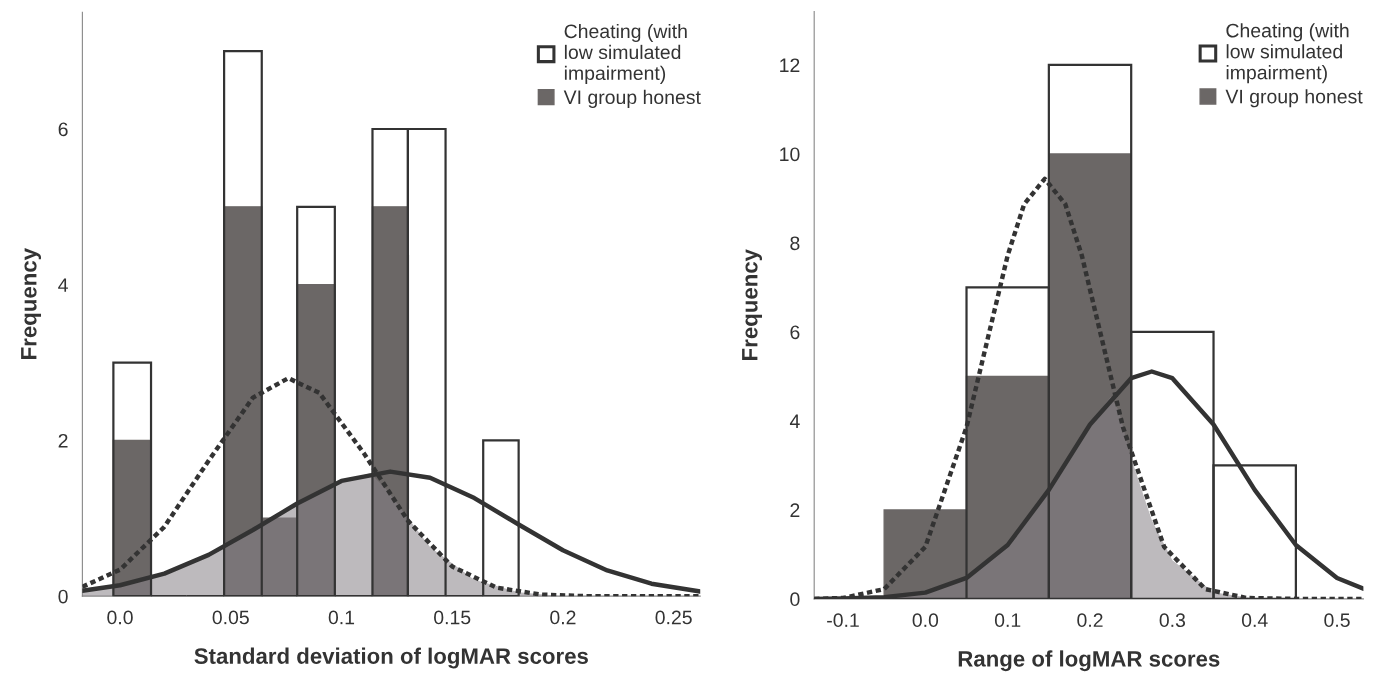 The image size is (1373, 679). Describe the element at coordinates (452, 617) in the screenshot. I see `x-tick-label: 0.15` at that location.